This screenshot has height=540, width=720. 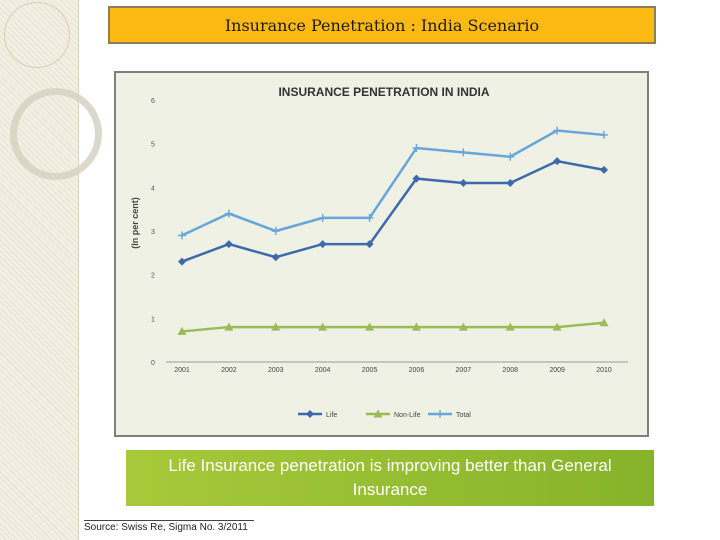 What do you see at coordinates (56, 134) in the screenshot?
I see `decorative-ring` at bounding box center [56, 134].